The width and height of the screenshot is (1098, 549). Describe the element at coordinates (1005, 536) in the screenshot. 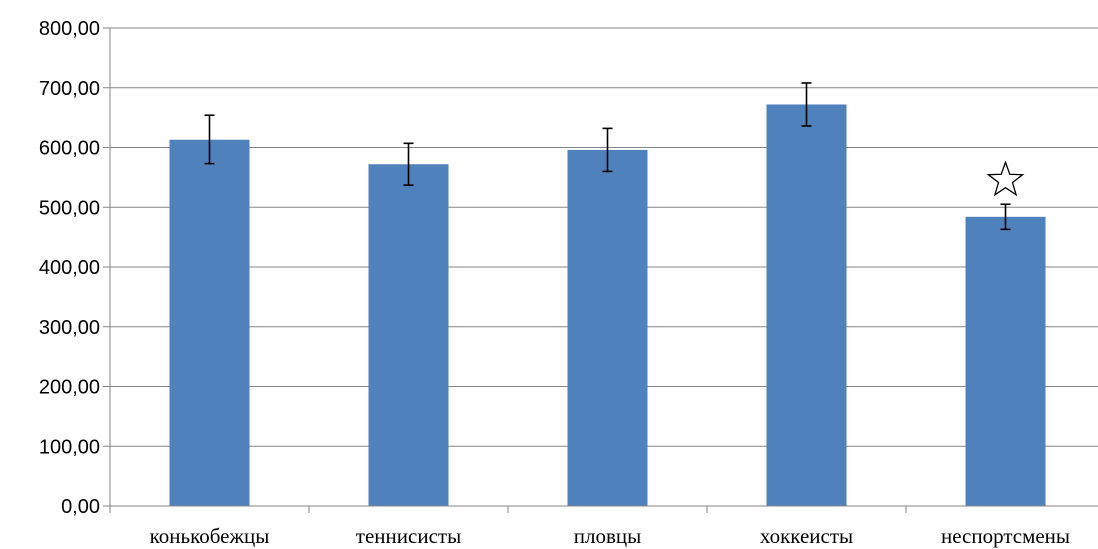

I see `x-tick-label: неспортсмены` at that location.